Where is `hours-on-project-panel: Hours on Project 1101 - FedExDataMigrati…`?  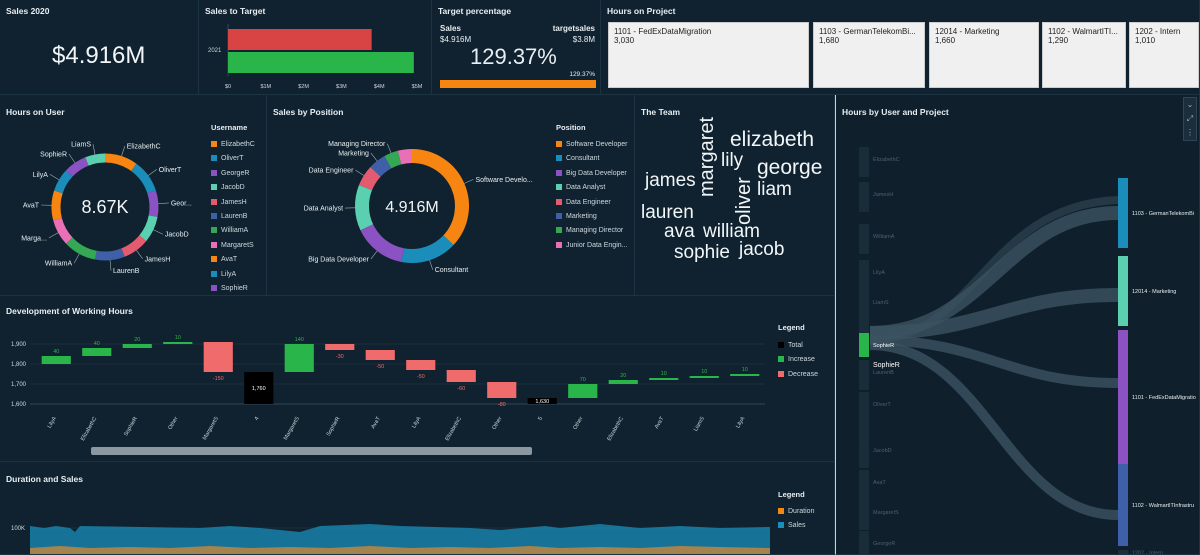
hours-on-project-panel: Hours on Project 1101 - FedExDataMigrati… is located at coordinates (900, 47).